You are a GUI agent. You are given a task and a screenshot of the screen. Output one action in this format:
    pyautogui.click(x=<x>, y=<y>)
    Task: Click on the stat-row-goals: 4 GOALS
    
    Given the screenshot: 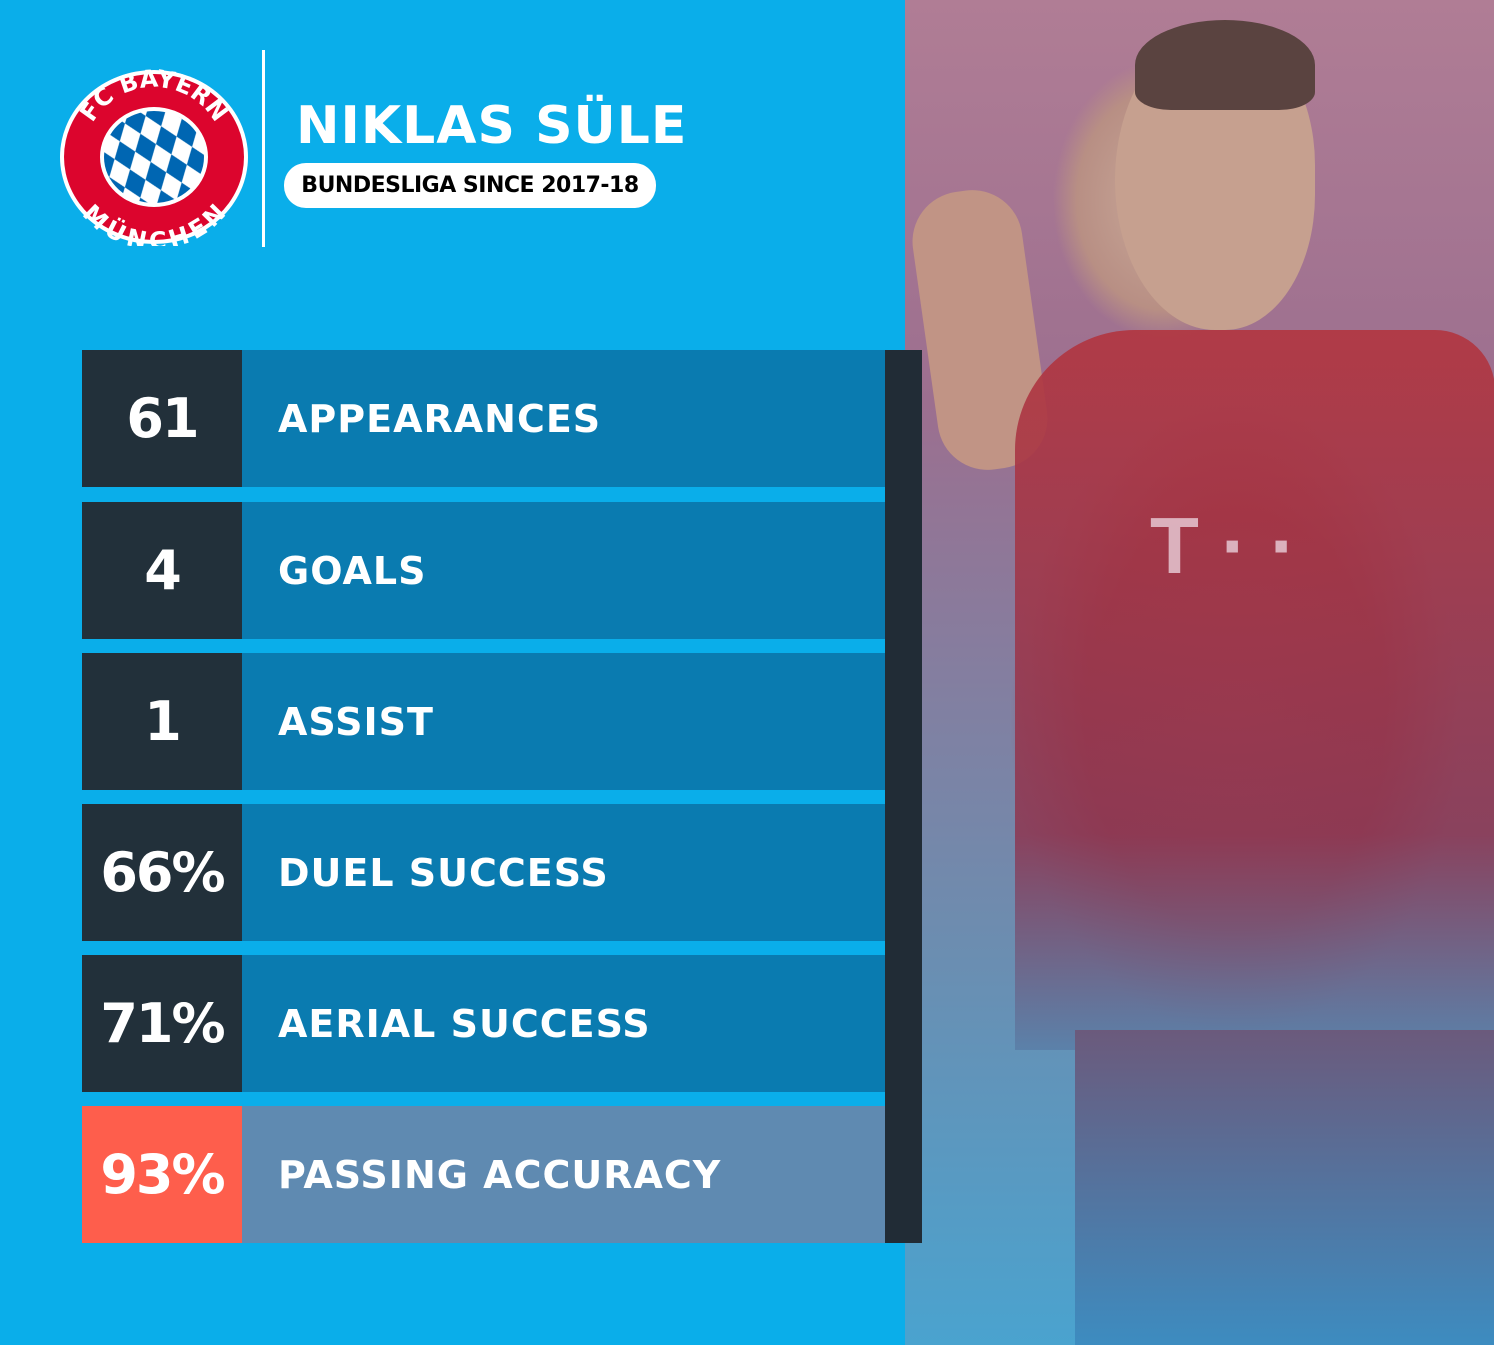 What is the action you would take?
    pyautogui.click(x=483, y=570)
    